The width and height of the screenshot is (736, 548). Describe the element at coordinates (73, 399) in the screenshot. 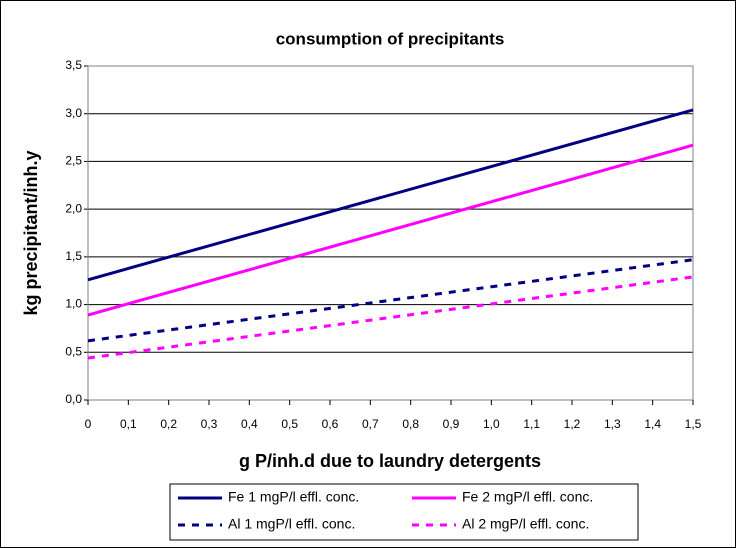

I see `y-tick-label: 0,0` at that location.